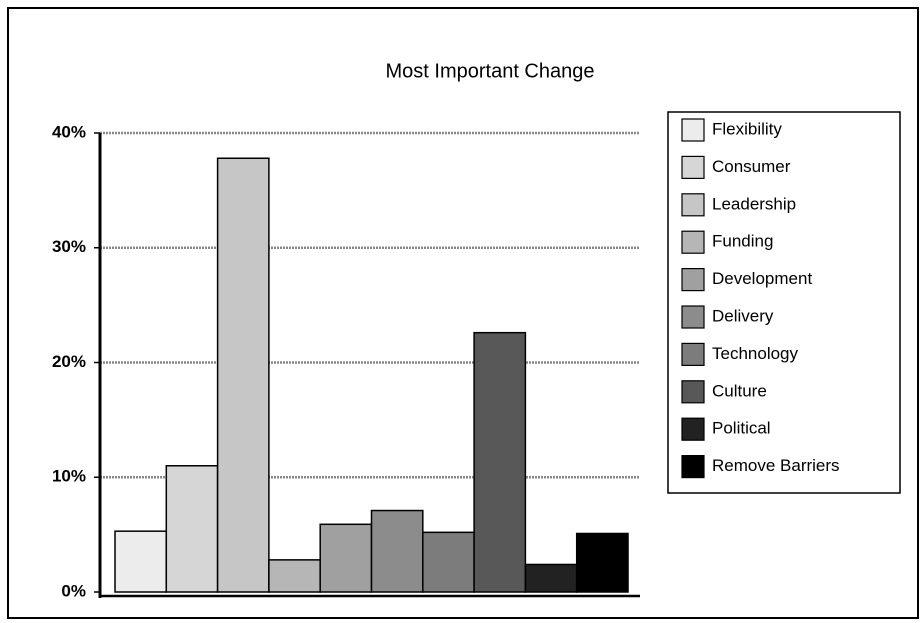  What do you see at coordinates (742, 241) in the screenshot?
I see `legend-label: Funding` at bounding box center [742, 241].